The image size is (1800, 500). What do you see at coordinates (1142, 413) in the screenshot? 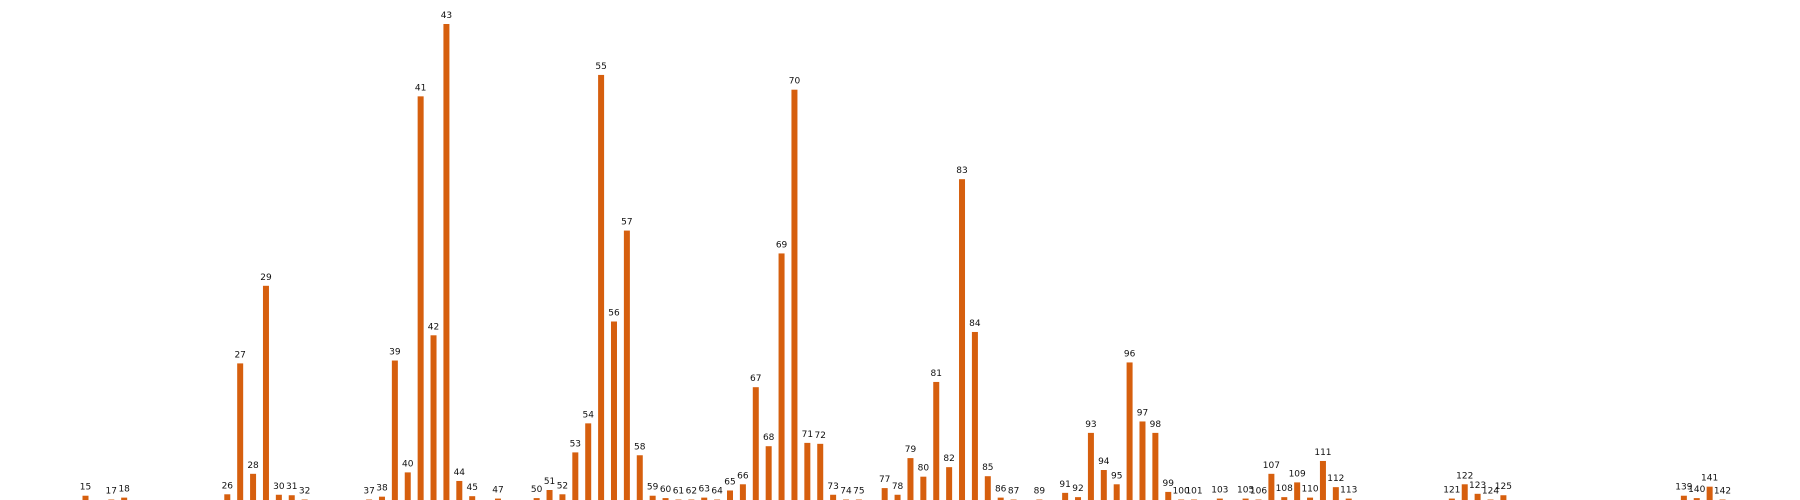
I see `bar-label-97: 97` at bounding box center [1142, 413].